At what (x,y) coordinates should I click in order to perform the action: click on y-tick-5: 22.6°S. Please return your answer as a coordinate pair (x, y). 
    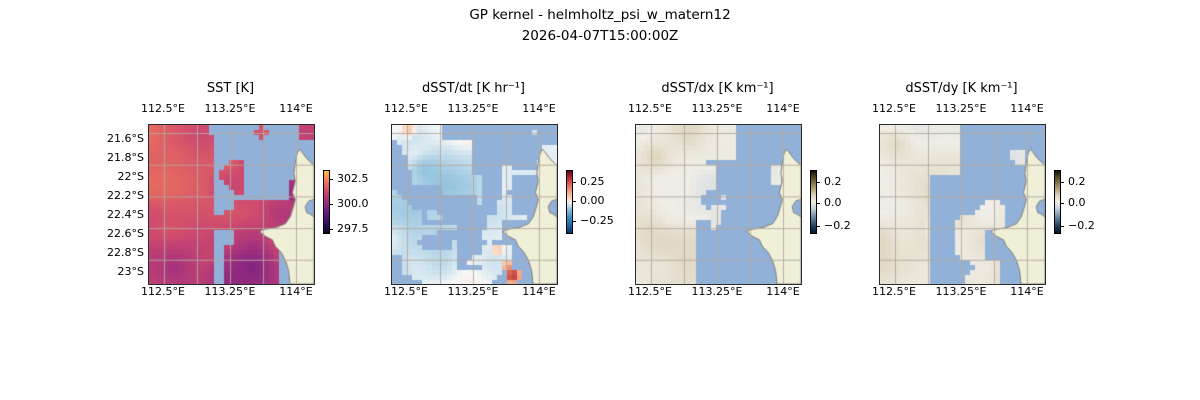
    Looking at the image, I should click on (125, 233).